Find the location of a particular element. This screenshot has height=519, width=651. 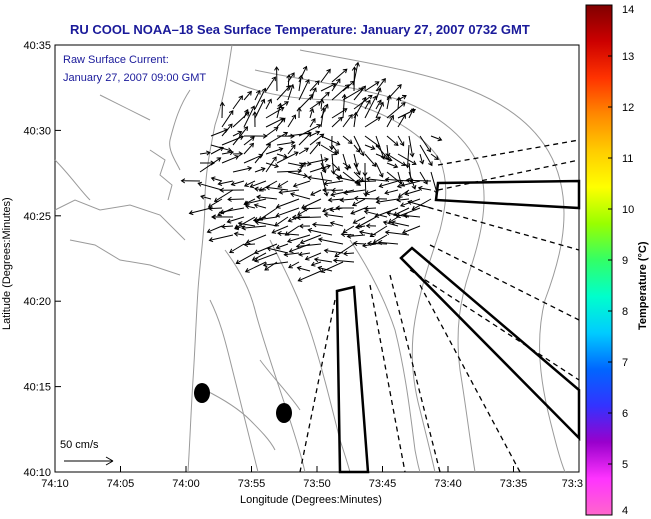

x-tick-label: 74:10 is located at coordinates (55, 484).